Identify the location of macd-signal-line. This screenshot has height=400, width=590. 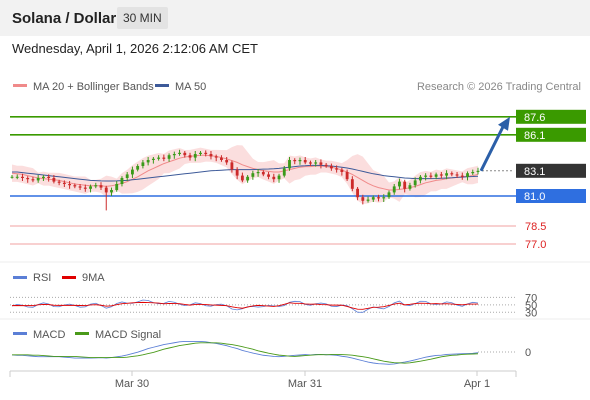
(245, 353).